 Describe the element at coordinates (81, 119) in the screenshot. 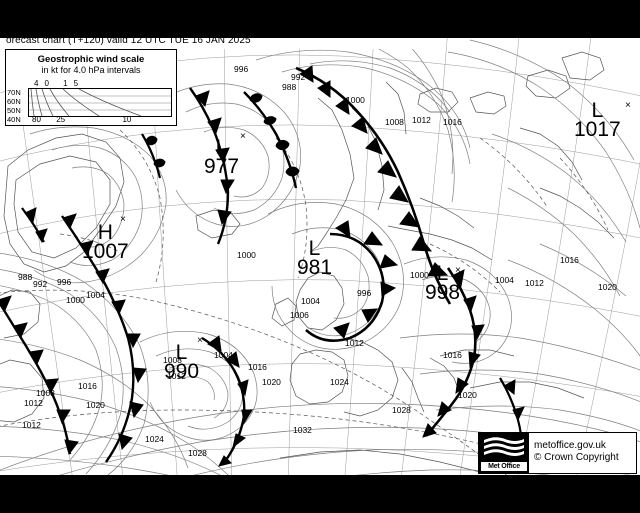

I see `legend-bottom-scale: 80 25 10` at that location.